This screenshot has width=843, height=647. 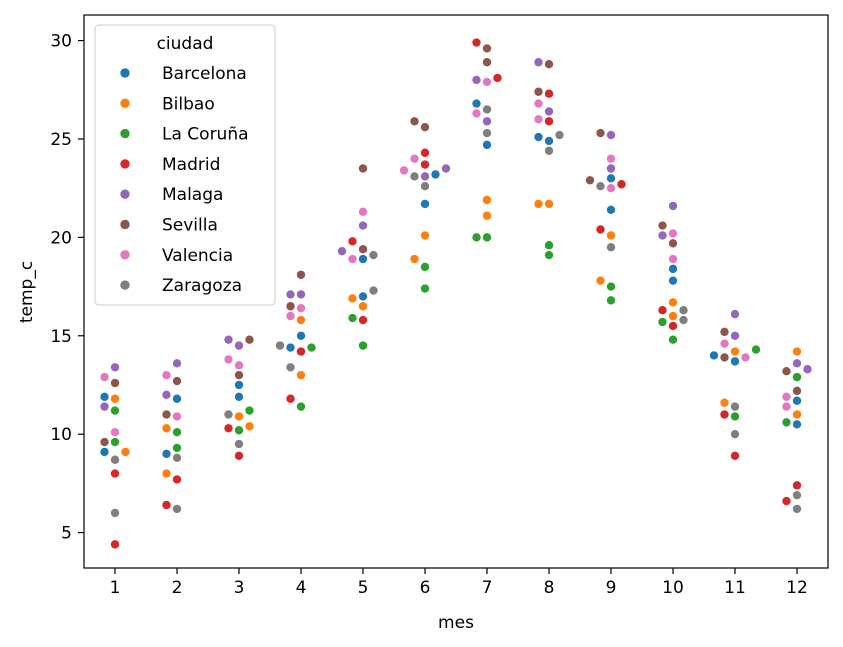 I want to click on legend-marker-sevilla, so click(x=125, y=224).